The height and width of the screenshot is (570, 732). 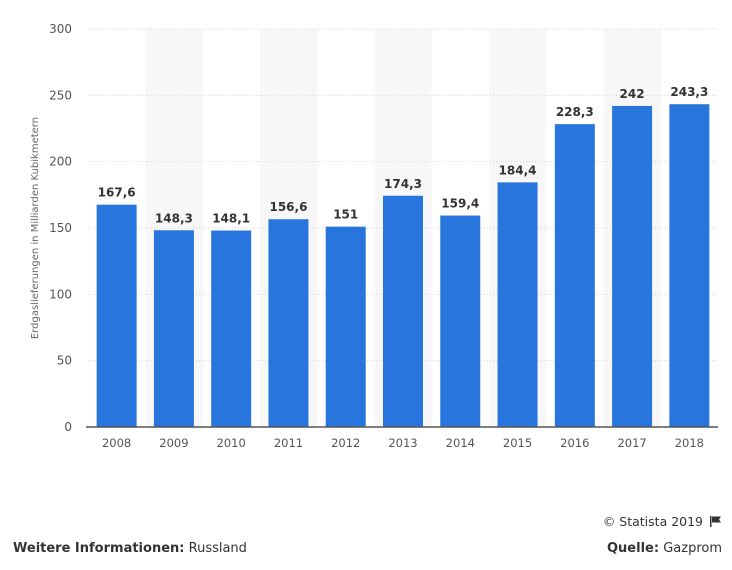 I want to click on x-tick-label: 2013, so click(x=402, y=443).